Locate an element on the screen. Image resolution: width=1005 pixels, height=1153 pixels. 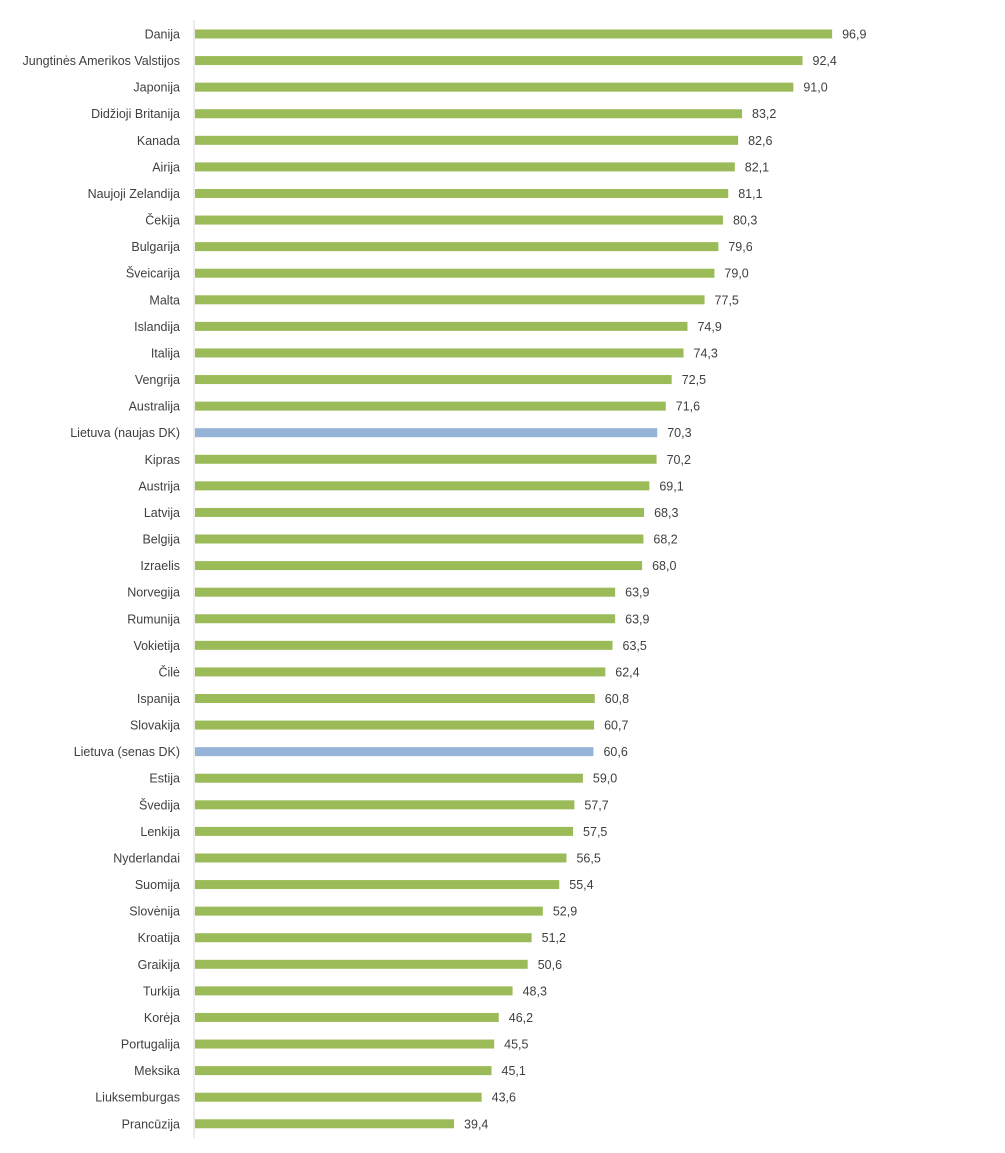
category-label: Austrija is located at coordinates (159, 486).